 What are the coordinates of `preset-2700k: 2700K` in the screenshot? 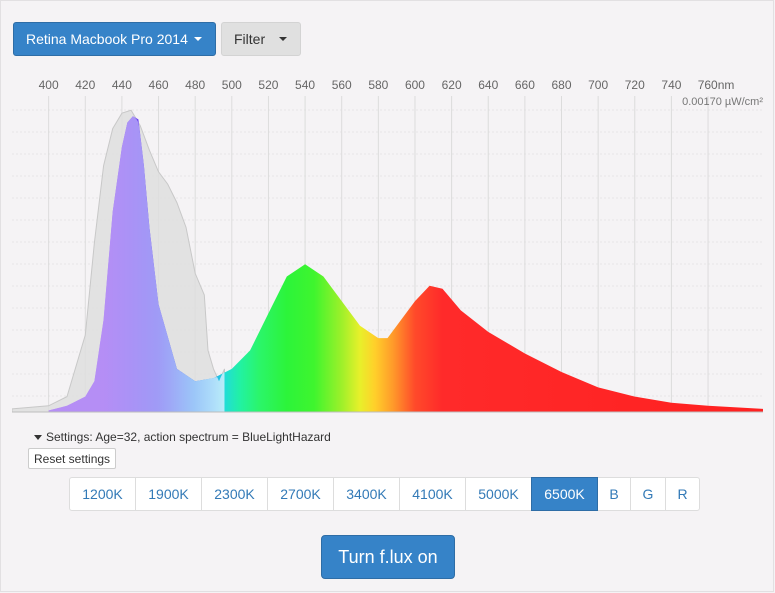 It's located at (300, 494).